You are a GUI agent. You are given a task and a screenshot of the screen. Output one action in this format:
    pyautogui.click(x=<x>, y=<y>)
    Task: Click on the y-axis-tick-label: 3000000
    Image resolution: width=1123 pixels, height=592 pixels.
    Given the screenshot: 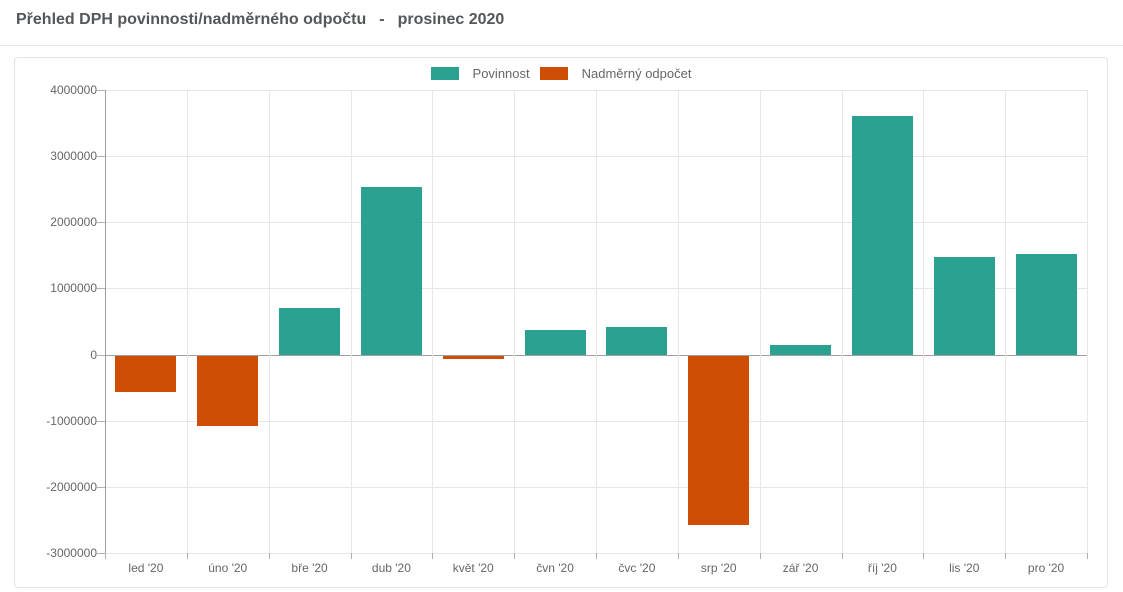 What is the action you would take?
    pyautogui.click(x=73, y=156)
    